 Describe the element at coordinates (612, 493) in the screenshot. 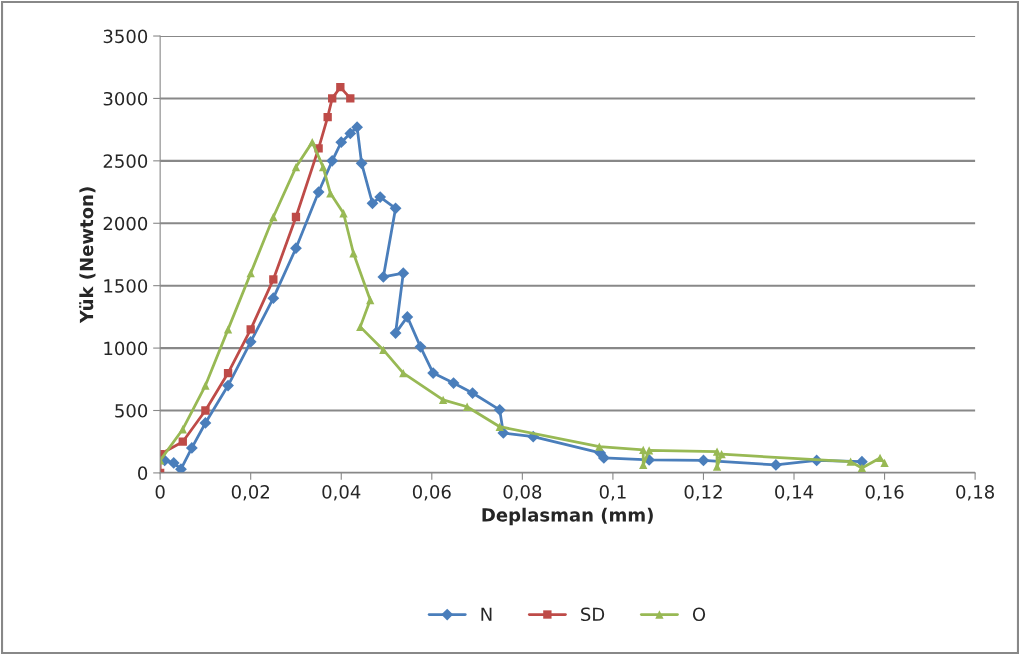

I see `x-tick-label: 0,1` at that location.